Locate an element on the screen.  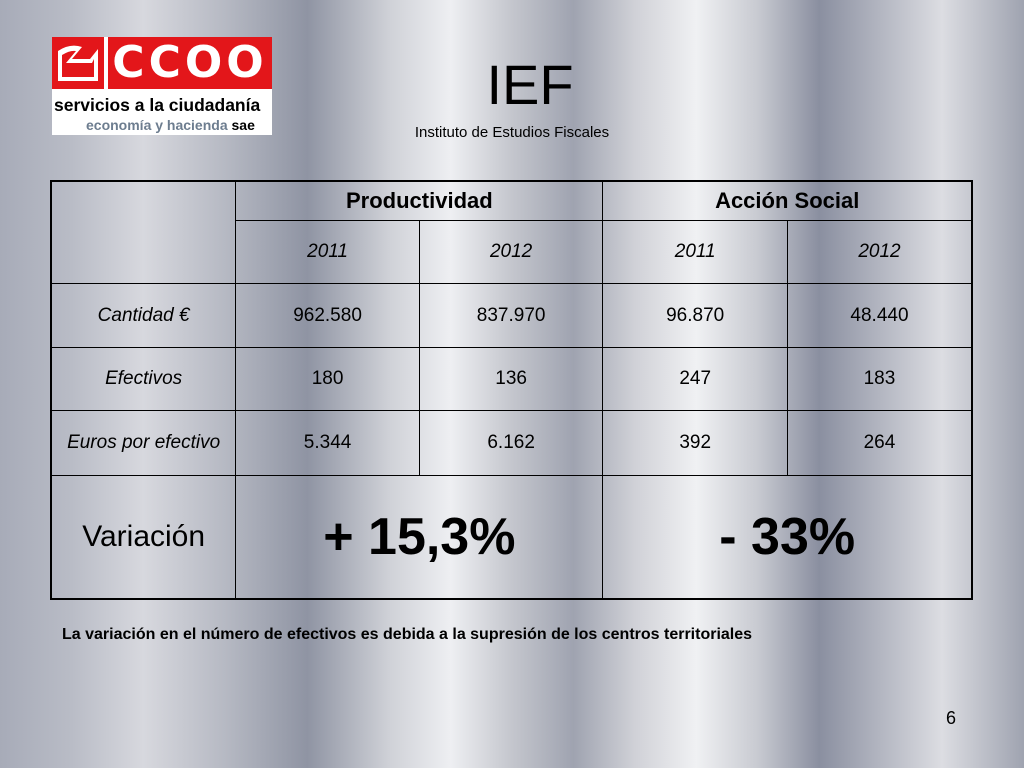
logo-subtagline-suffix: sae is located at coordinates (243, 125).